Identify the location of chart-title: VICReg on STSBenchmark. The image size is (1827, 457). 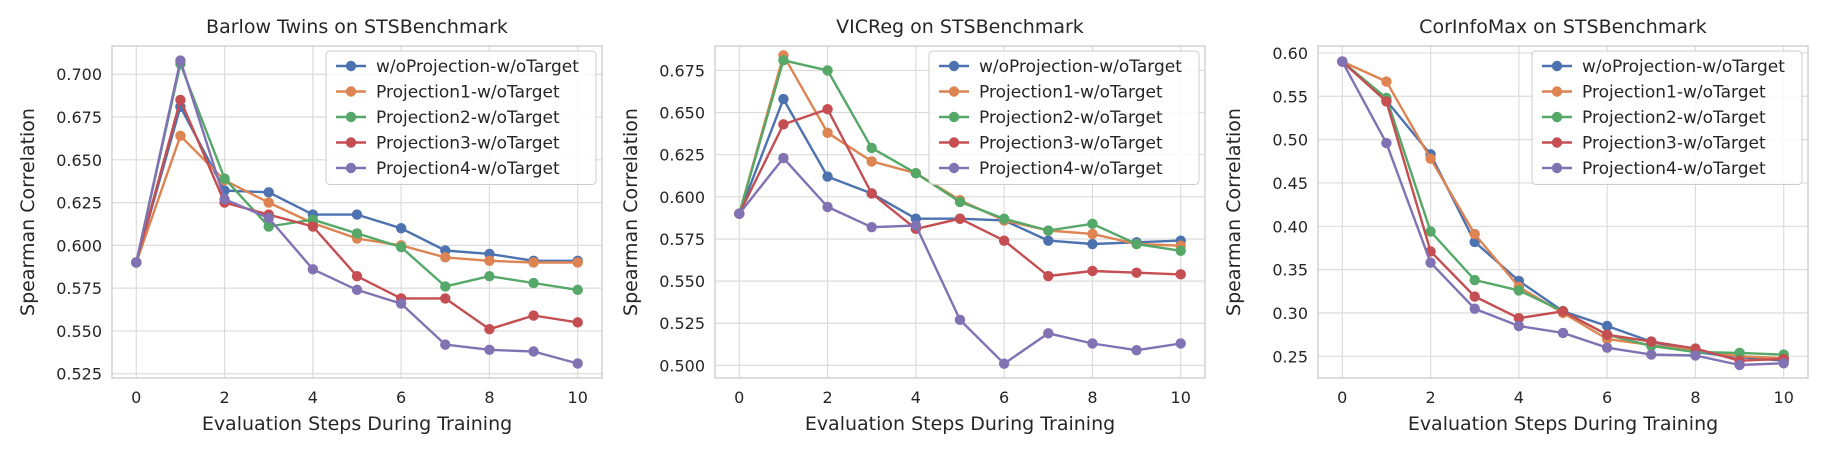
(960, 27).